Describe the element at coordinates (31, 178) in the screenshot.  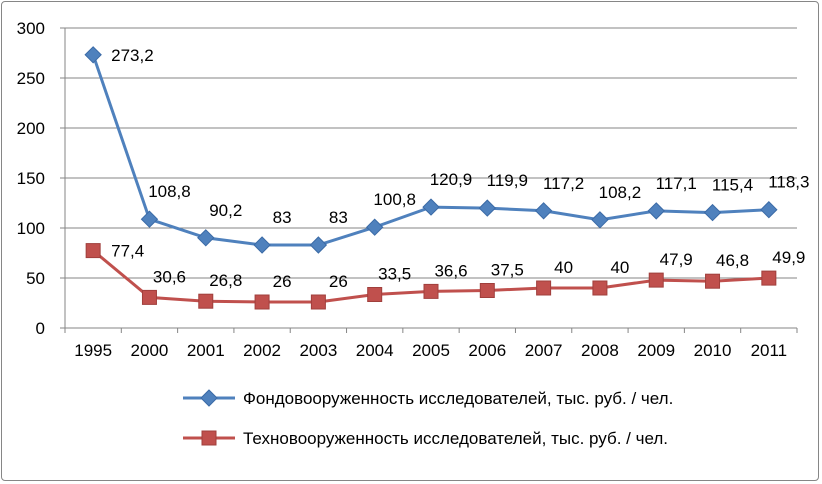
I see `y-tick-label: 150` at that location.